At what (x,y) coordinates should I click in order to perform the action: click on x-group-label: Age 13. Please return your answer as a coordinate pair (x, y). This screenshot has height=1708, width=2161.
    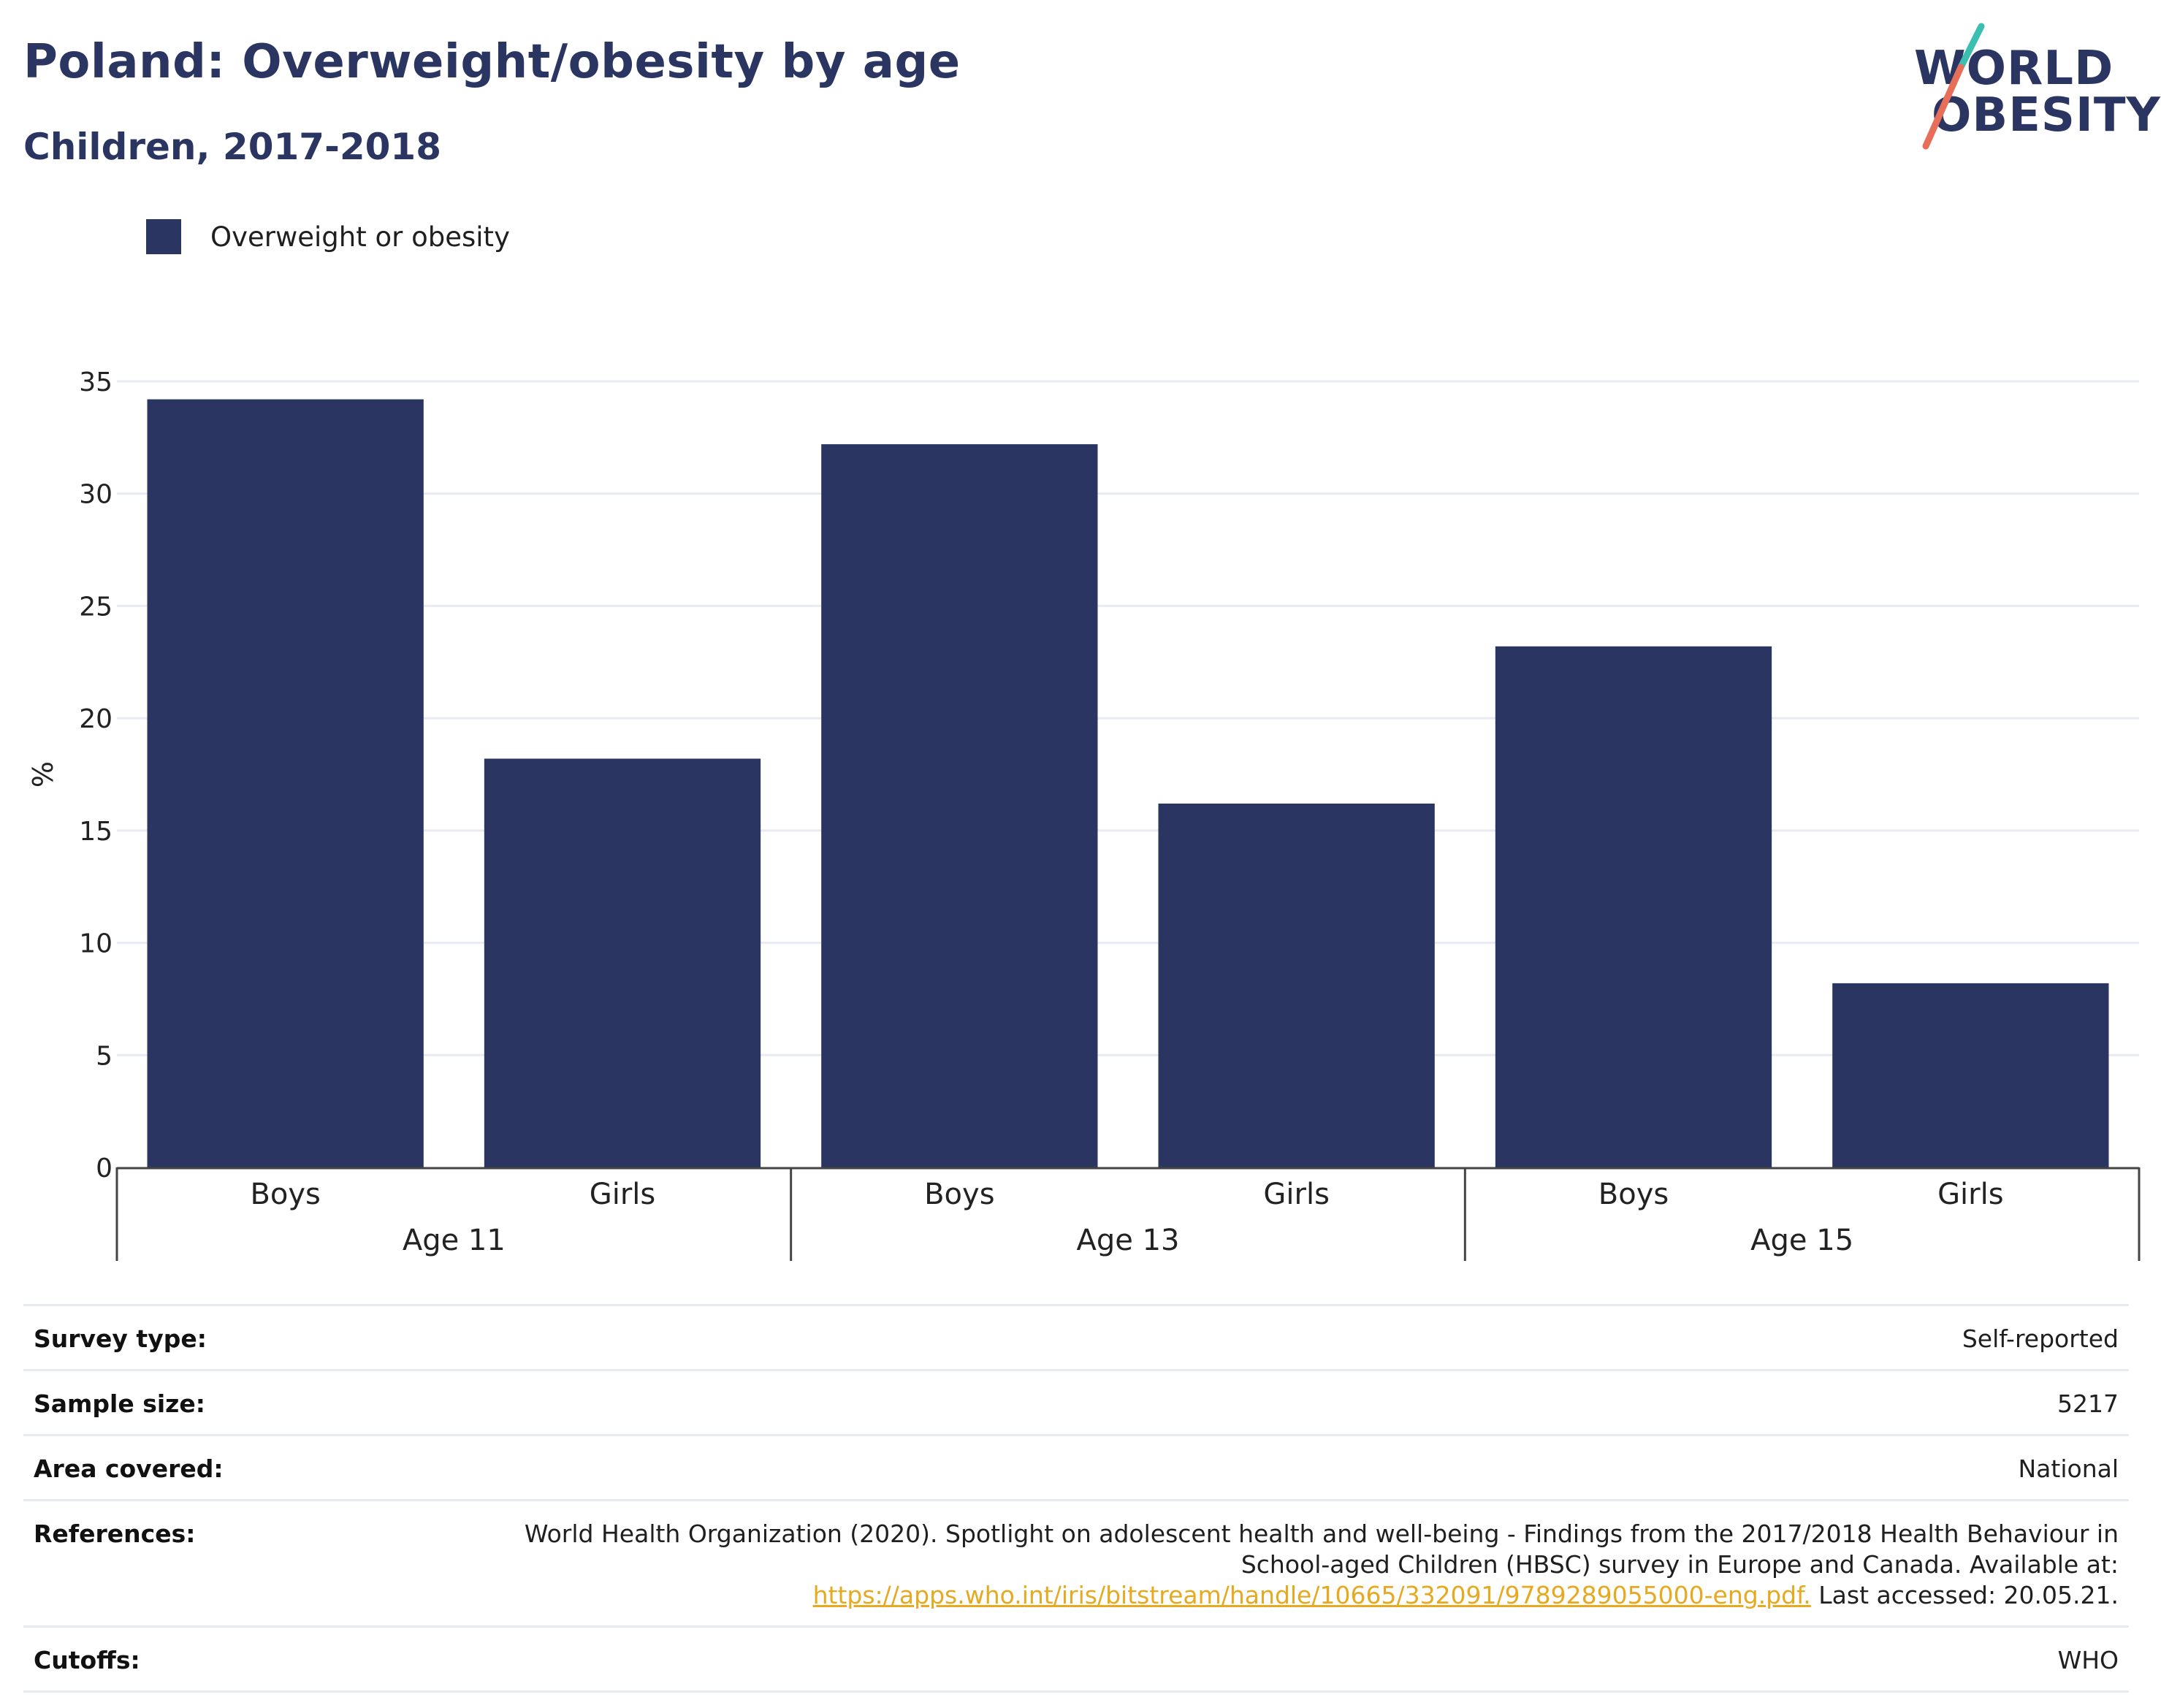
    Looking at the image, I should click on (1128, 1240).